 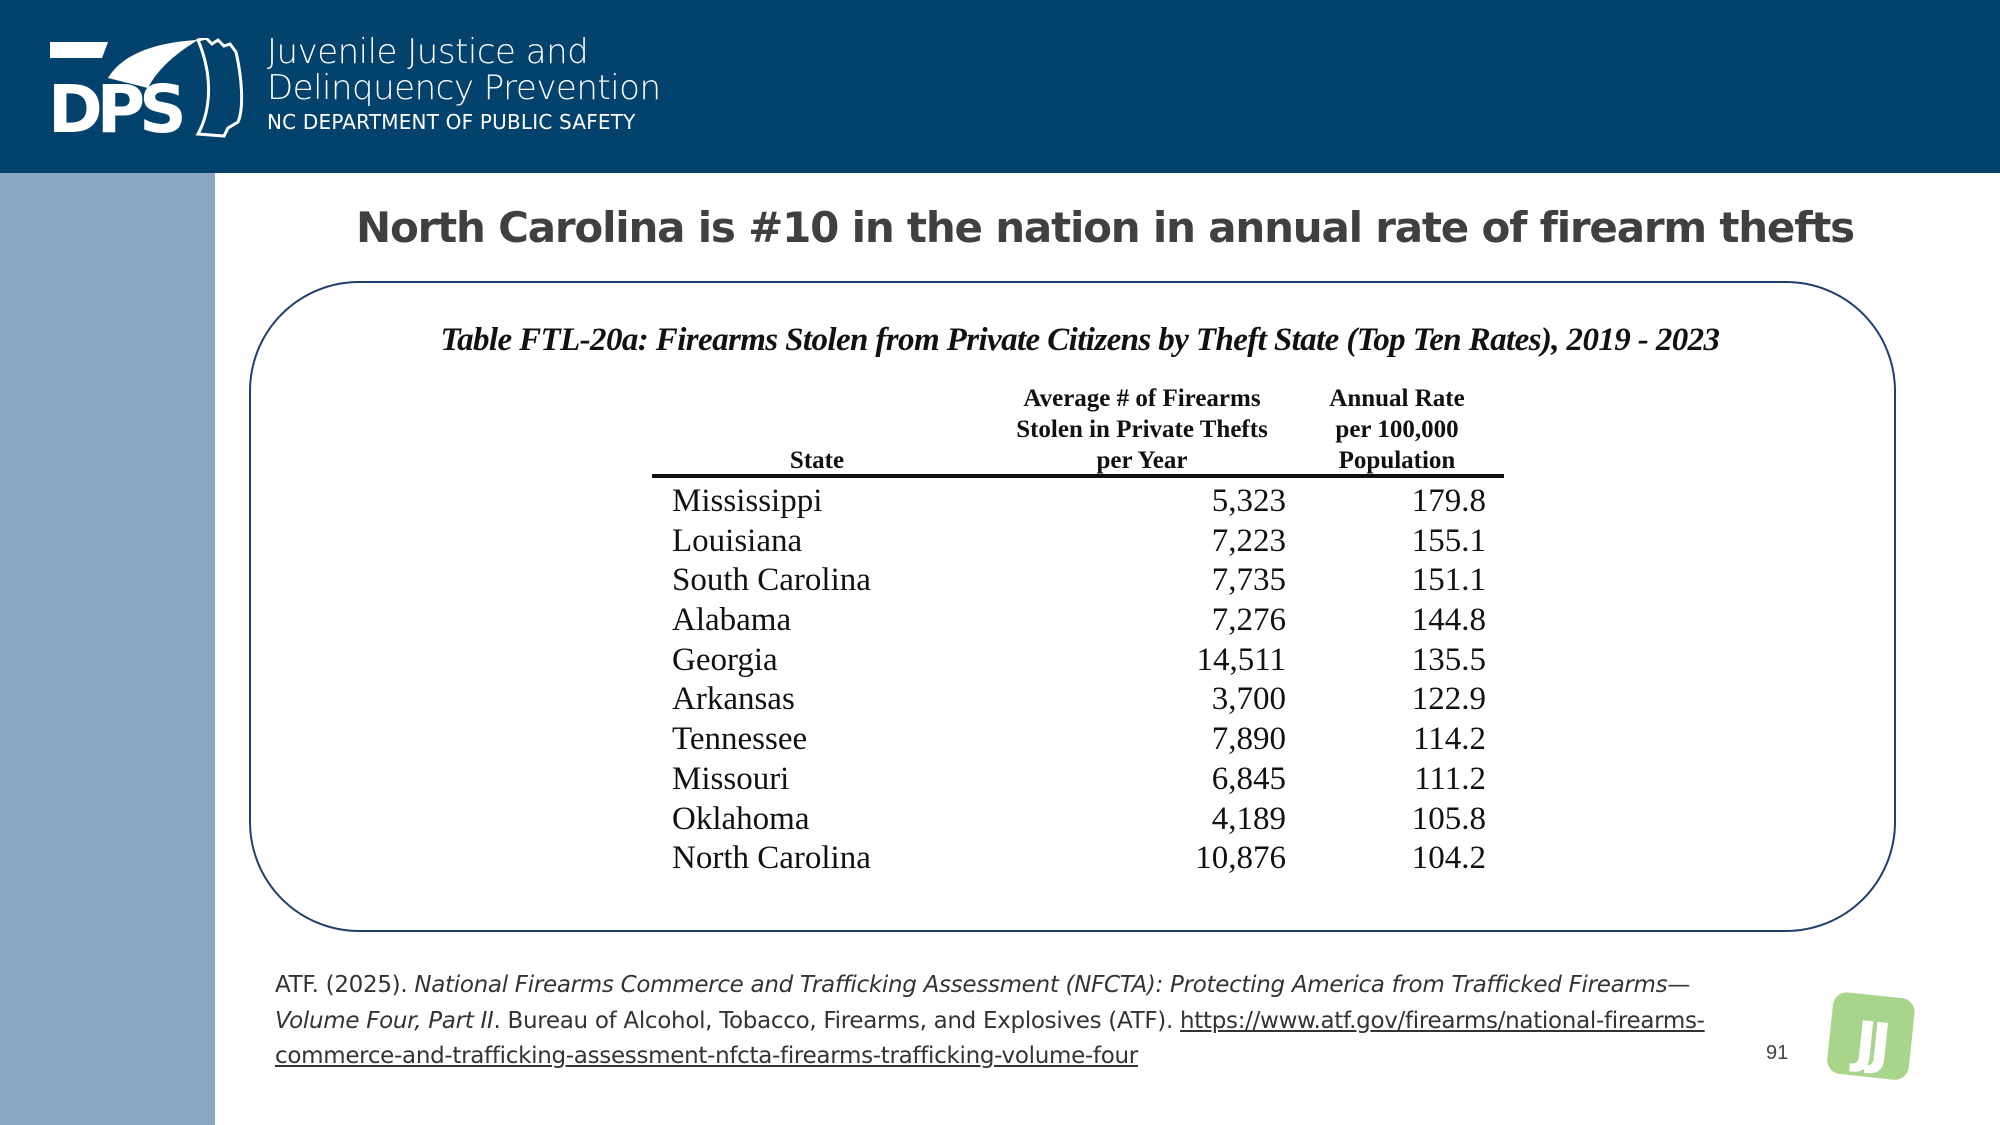 What do you see at coordinates (1078, 819) in the screenshot?
I see `table-row: Oklahoma 4,189 105.8` at bounding box center [1078, 819].